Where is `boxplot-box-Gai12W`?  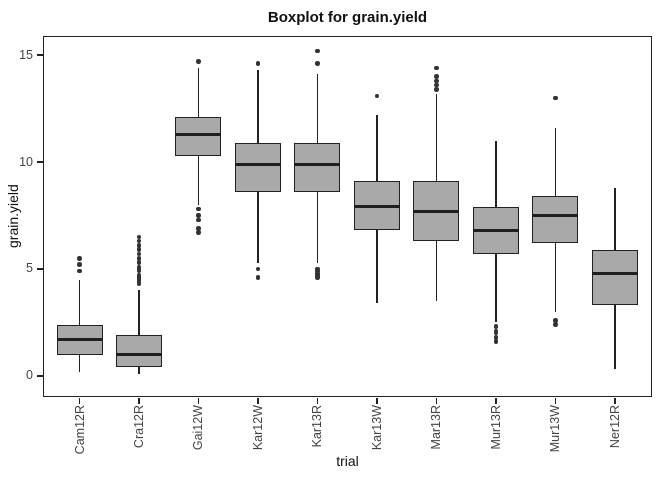 boxplot-box-Gai12W is located at coordinates (198, 136).